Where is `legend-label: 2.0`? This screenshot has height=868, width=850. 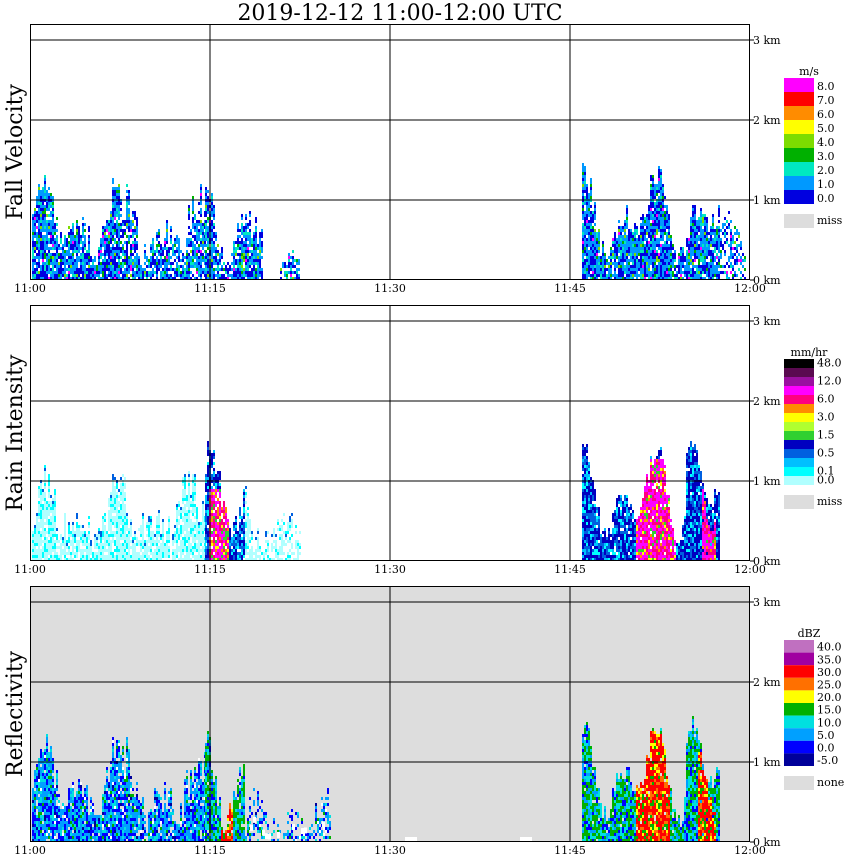
legend-label: 2.0 is located at coordinates (826, 170).